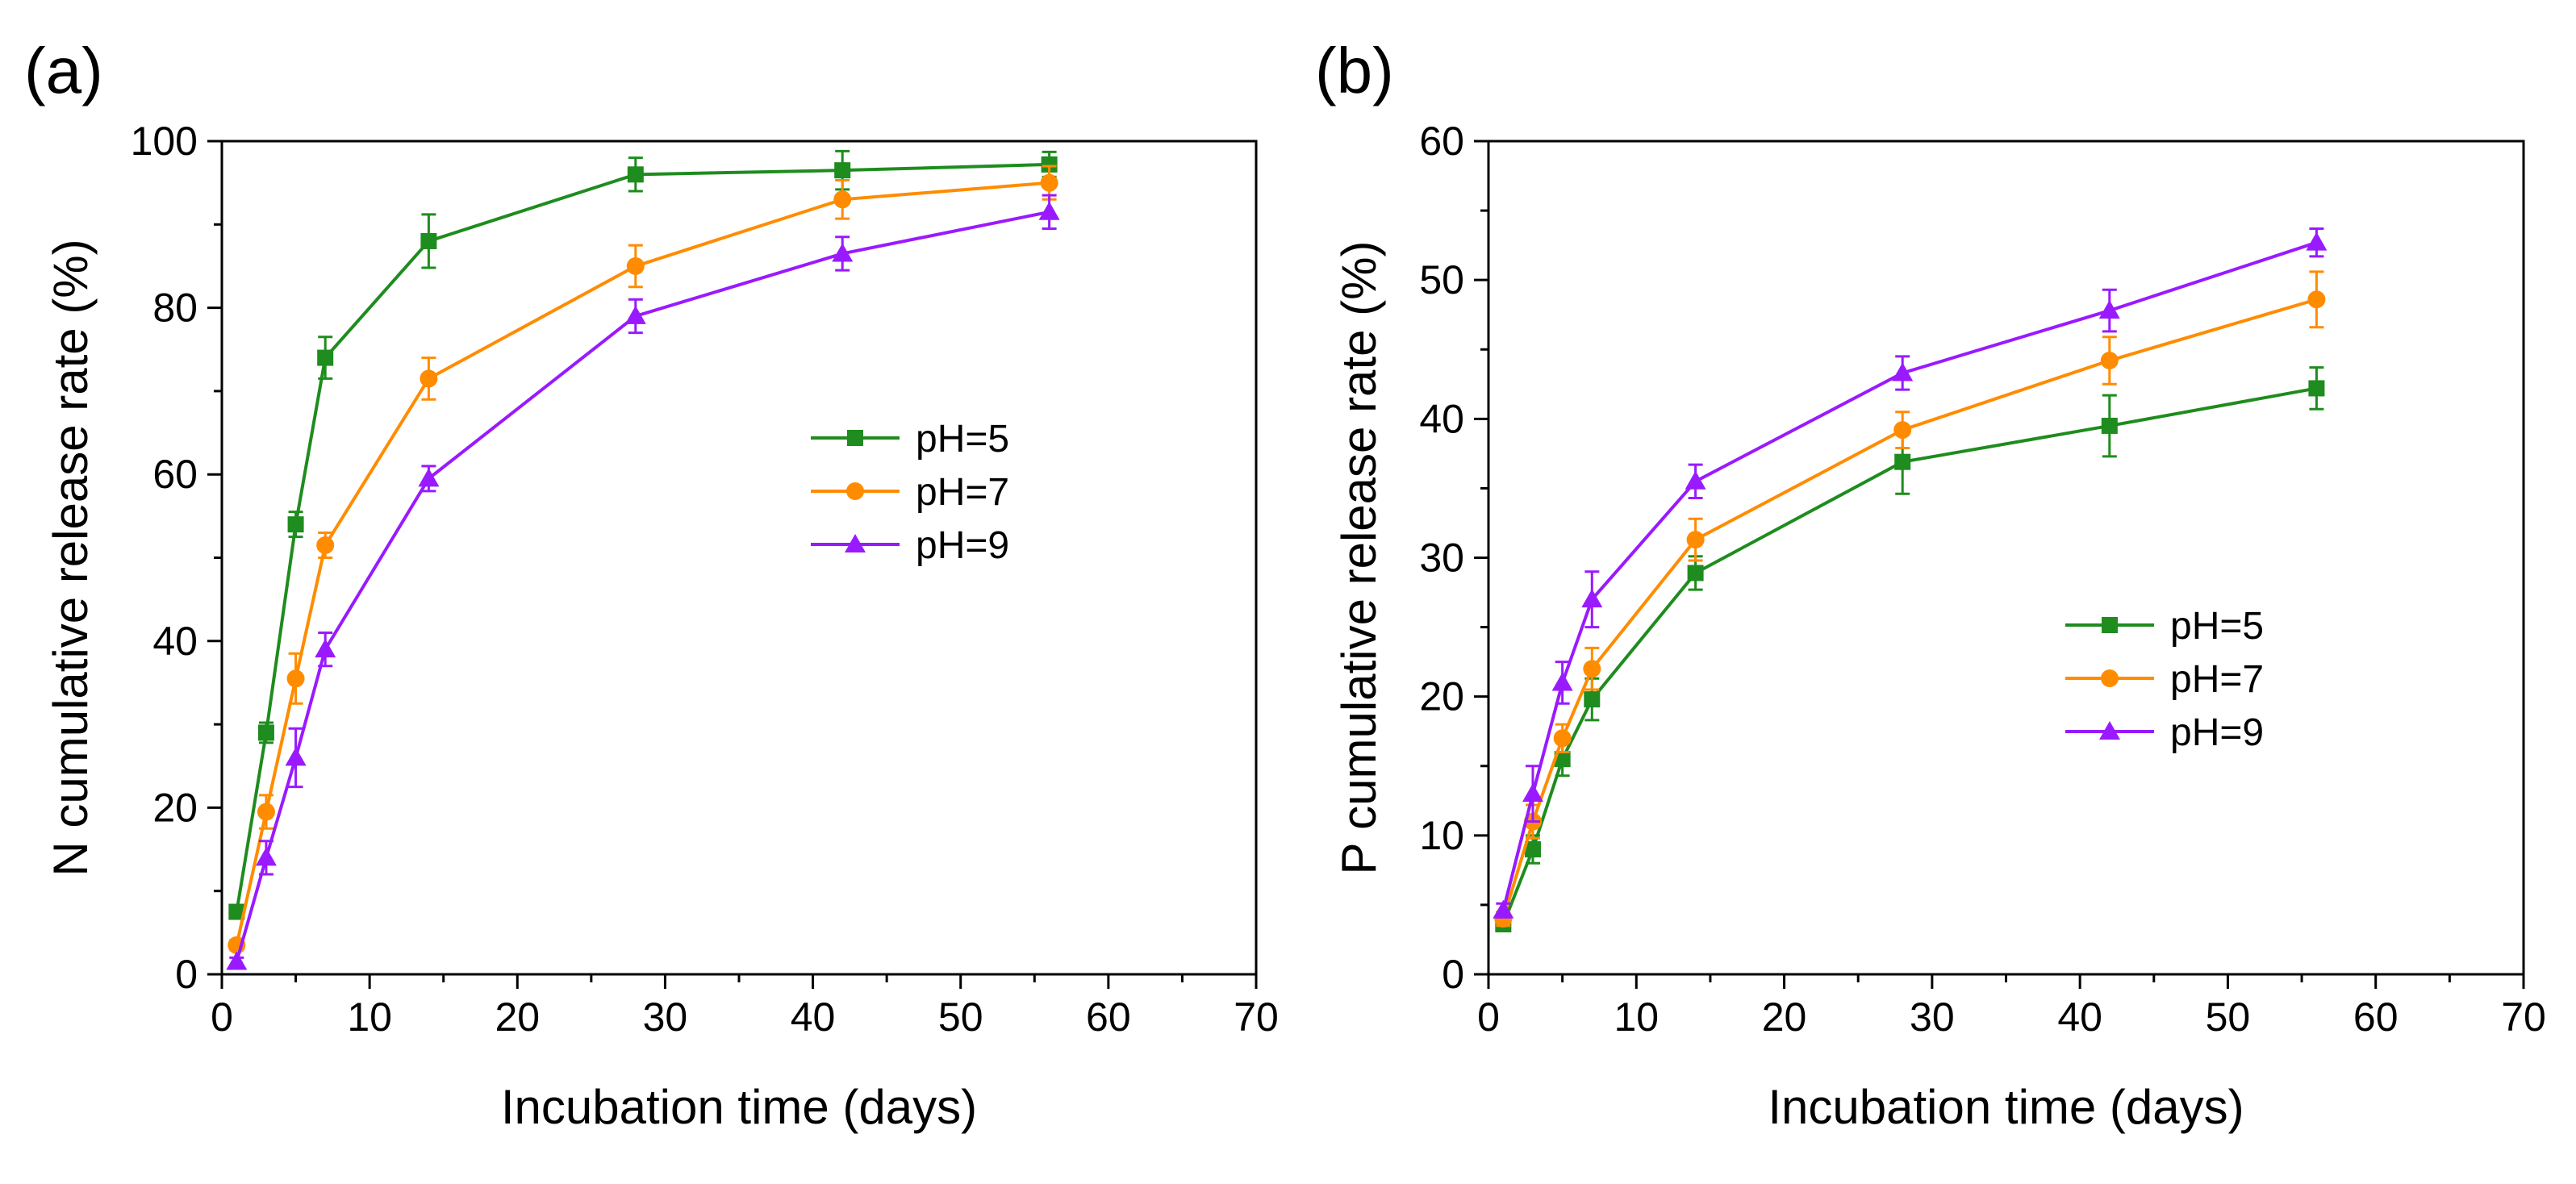  Describe the element at coordinates (910, 492) in the screenshot. I see `legend: pH=5 pH=7 pH=9` at that location.